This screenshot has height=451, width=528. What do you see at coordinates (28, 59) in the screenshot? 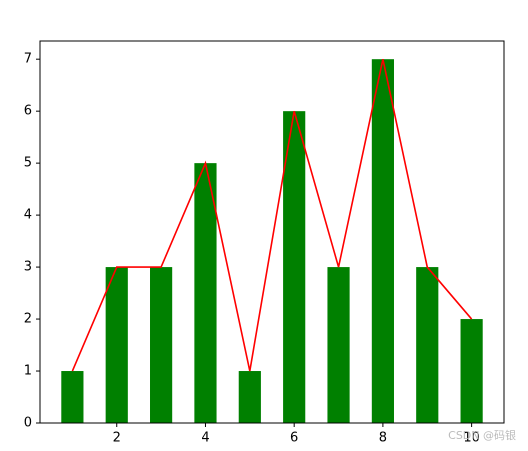
I see `y-tick-label: 7` at bounding box center [28, 59].